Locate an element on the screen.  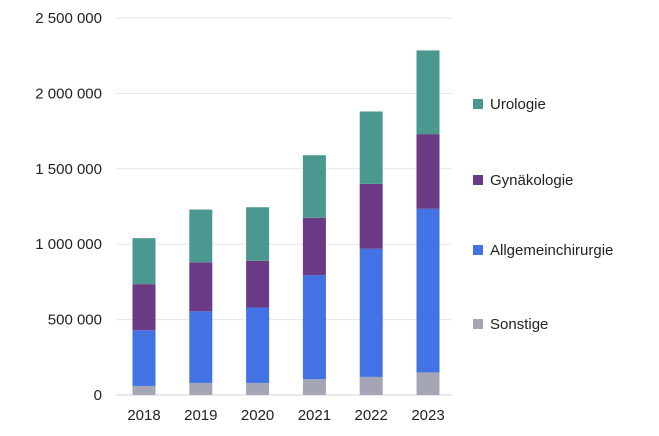
y-tick-label: 2 500 000 is located at coordinates (68, 18).